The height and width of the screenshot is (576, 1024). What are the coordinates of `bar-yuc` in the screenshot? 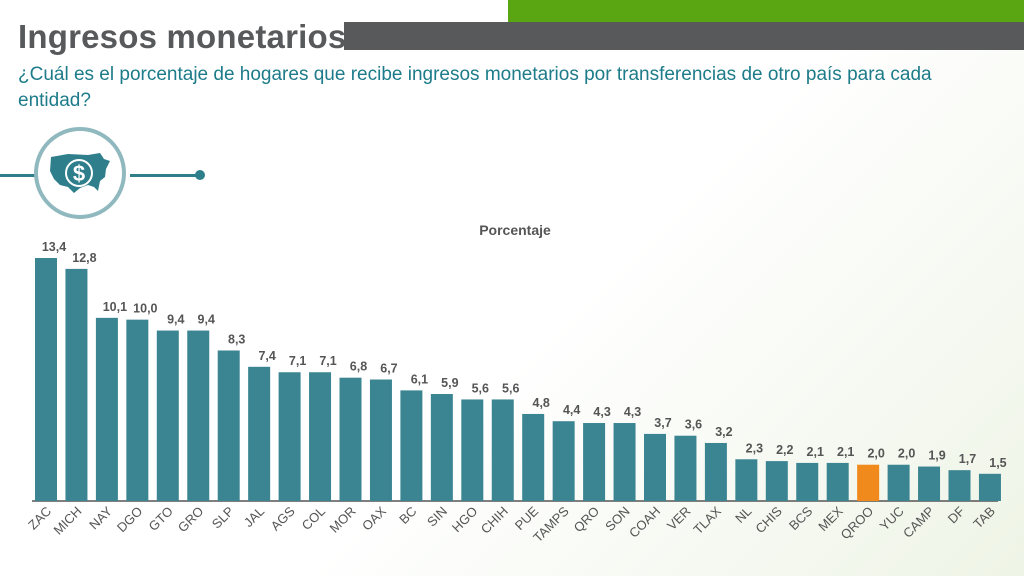 It's located at (898, 482).